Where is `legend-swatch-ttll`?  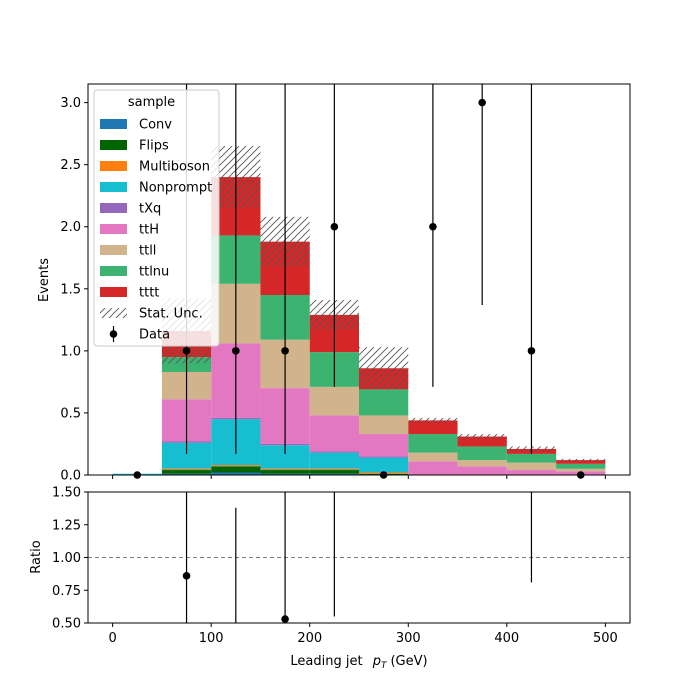
legend-swatch-ttll is located at coordinates (113, 250).